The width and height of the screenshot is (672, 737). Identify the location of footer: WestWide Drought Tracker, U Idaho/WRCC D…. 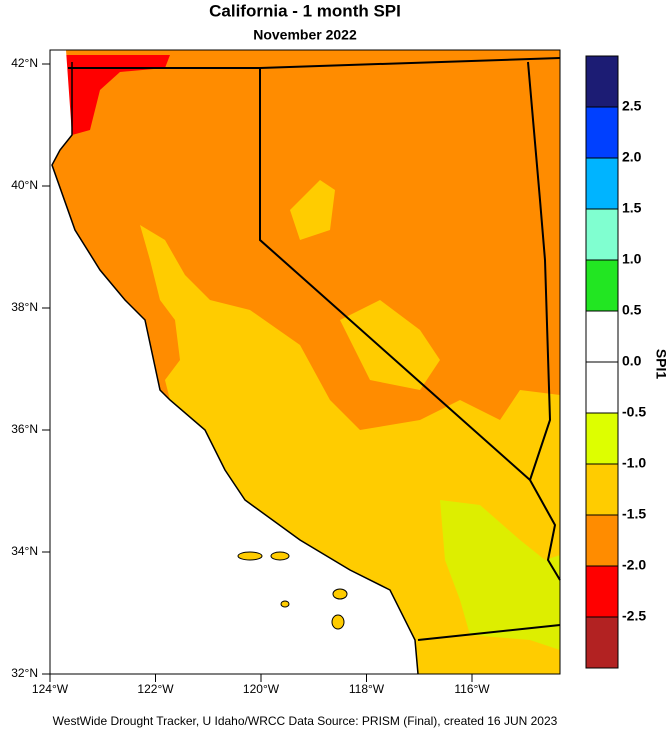
(305, 721).